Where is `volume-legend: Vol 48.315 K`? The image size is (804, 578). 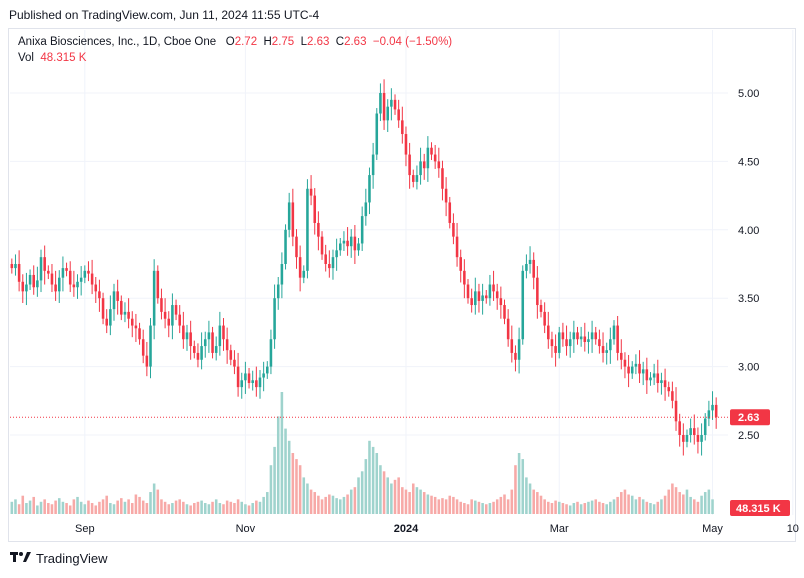
volume-legend: Vol 48.315 K is located at coordinates (52, 58).